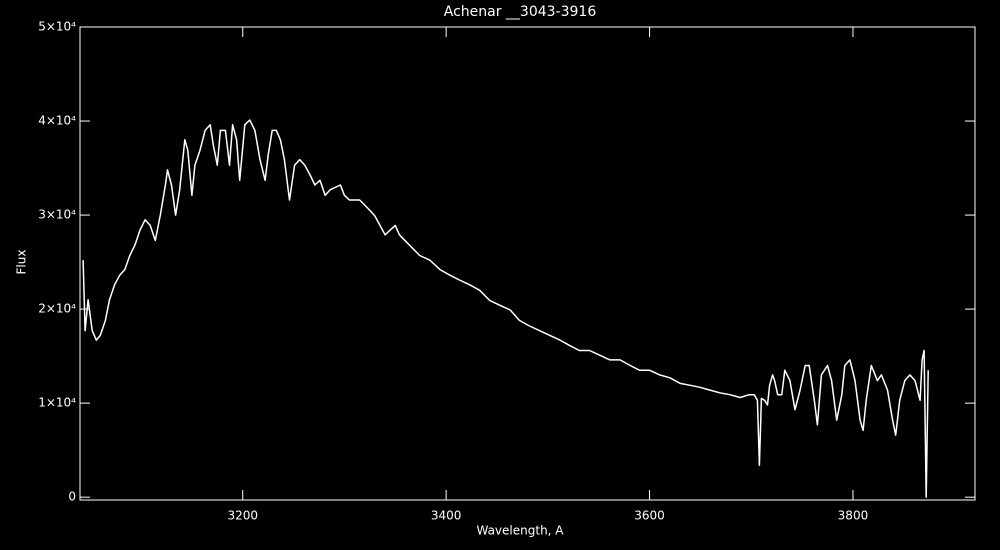 This screenshot has height=550, width=1000. What do you see at coordinates (22, 262) in the screenshot?
I see `y-axis-label: Flux` at bounding box center [22, 262].